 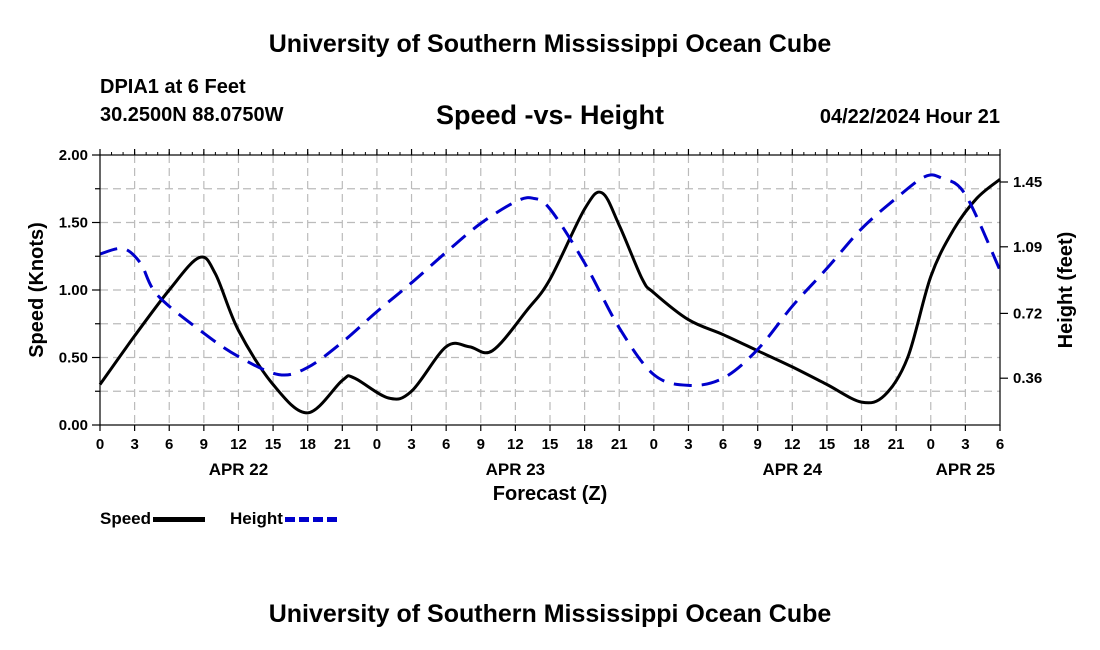 I want to click on legend-height-label: Height, so click(x=256, y=518).